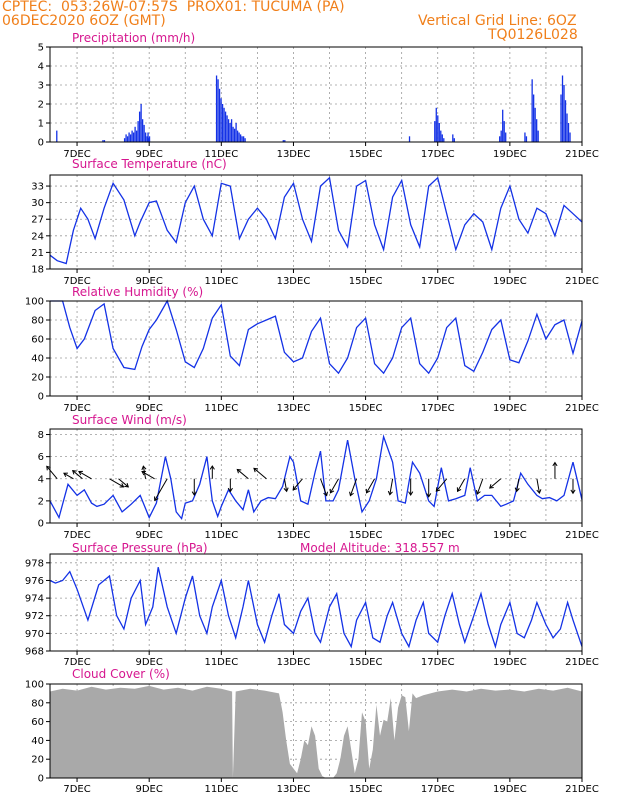 Image resolution: width=618 pixels, height=800 pixels. I want to click on x-tick-label: 17DEC, so click(438, 535).